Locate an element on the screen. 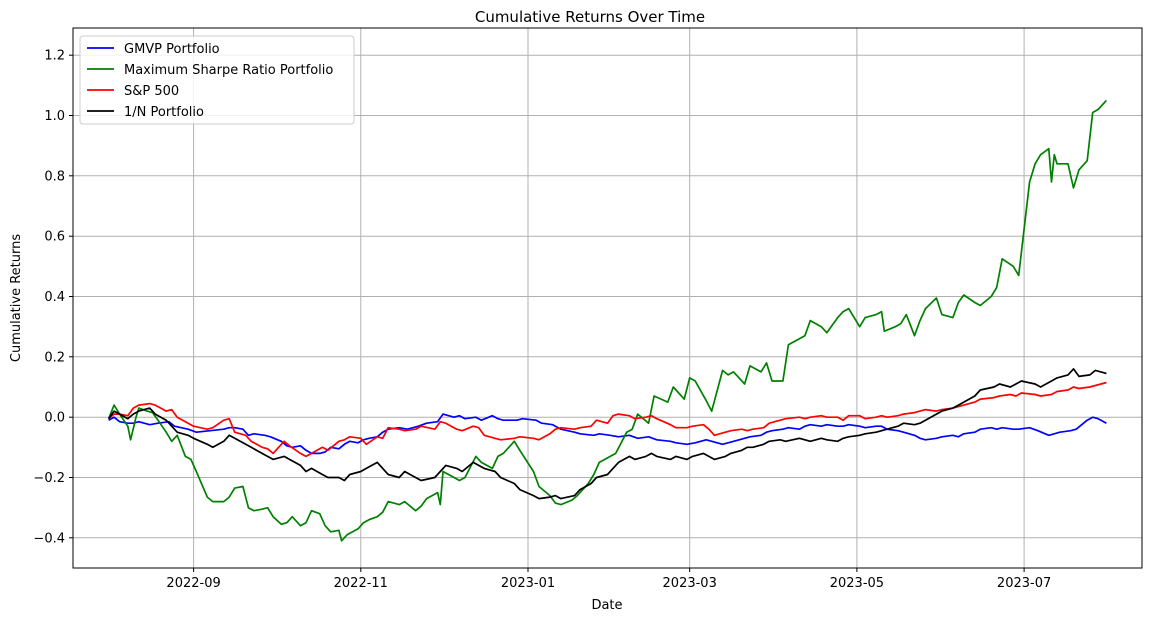 The height and width of the screenshot is (622, 1168). chart-title: Cumulative Returns Over Time is located at coordinates (590, 17).